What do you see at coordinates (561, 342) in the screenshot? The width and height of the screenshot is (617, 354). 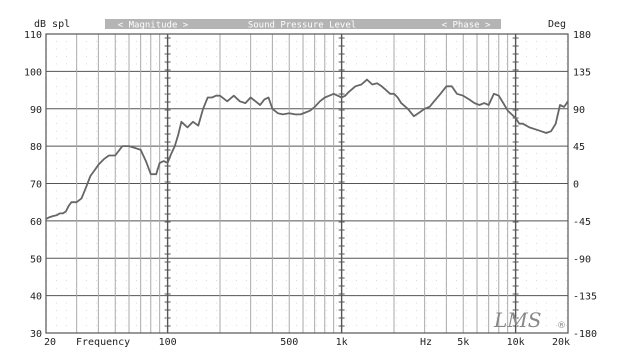 I see `x-tick-label: 20k` at bounding box center [561, 342].